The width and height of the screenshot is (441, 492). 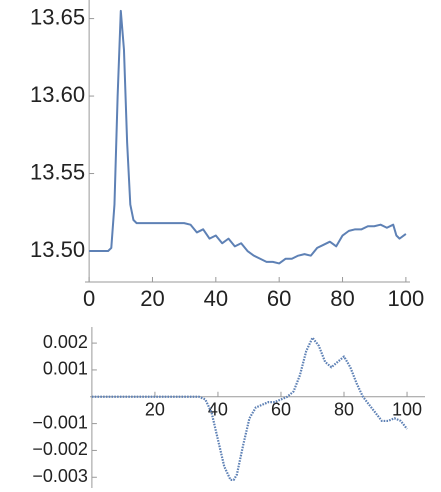 I want to click on y-tick-label: −0.001, so click(x=60, y=422).